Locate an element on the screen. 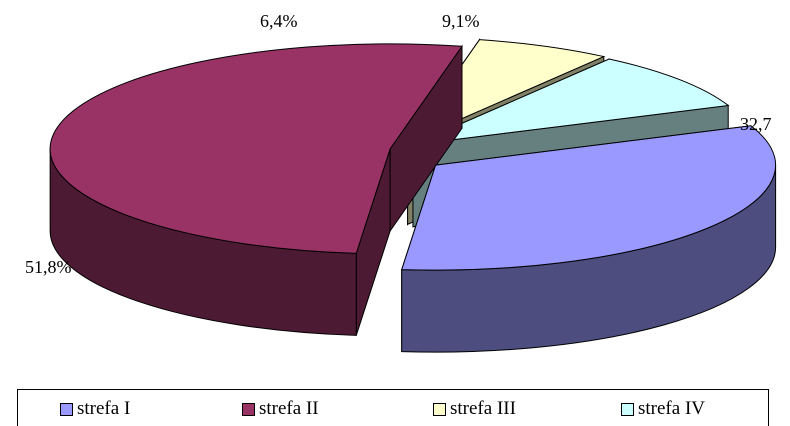 This screenshot has height=426, width=790. legend-item-strefa-ii: strefa II is located at coordinates (280, 409).